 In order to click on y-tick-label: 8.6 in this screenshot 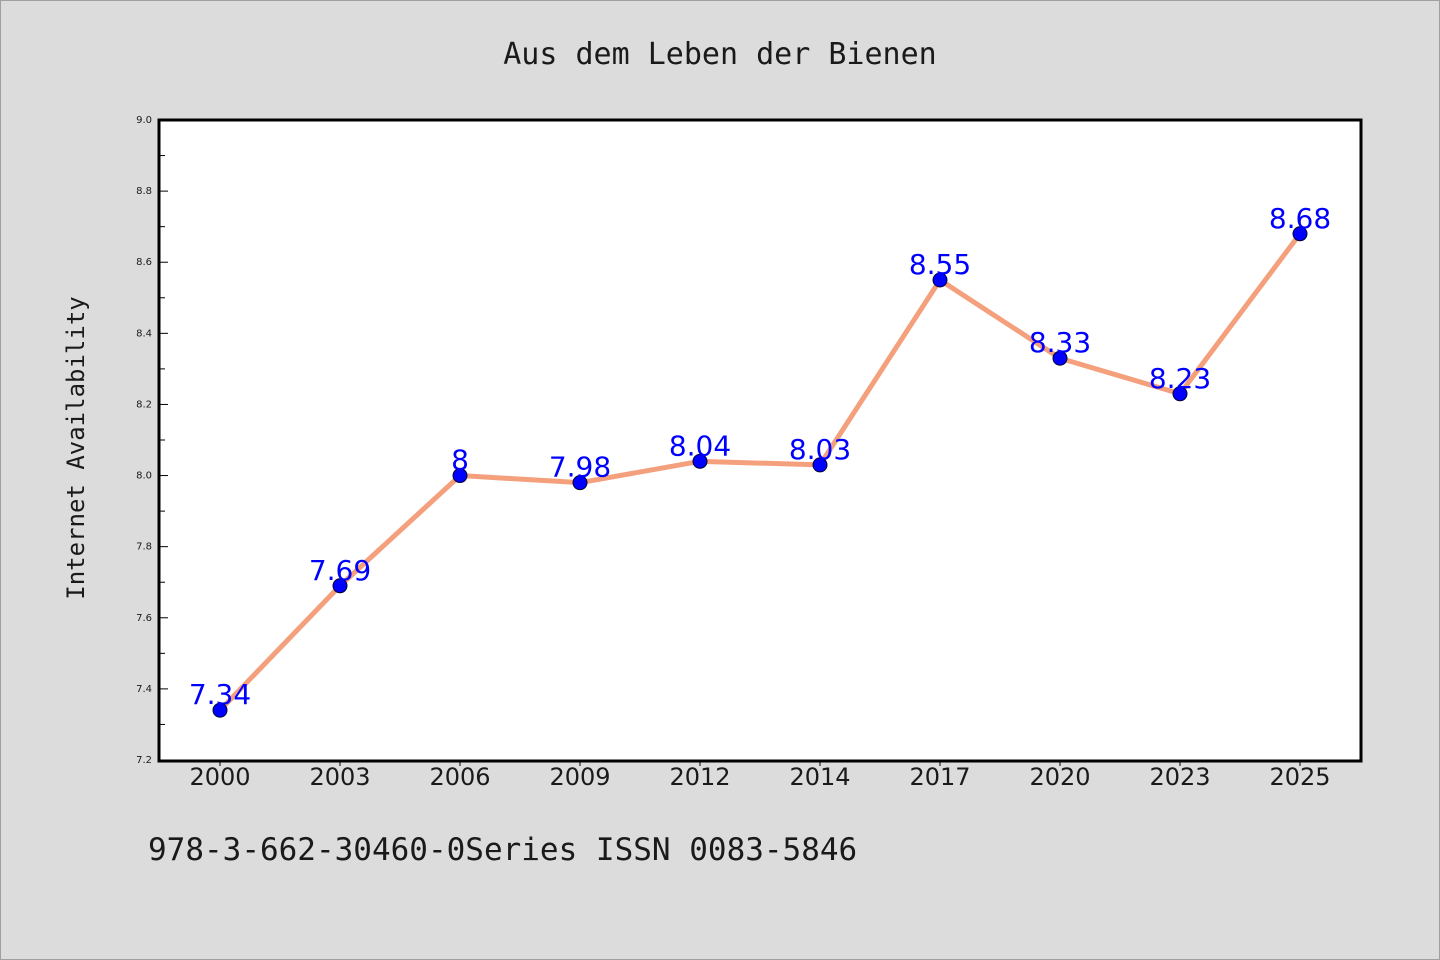, I will do `click(144, 262)`.